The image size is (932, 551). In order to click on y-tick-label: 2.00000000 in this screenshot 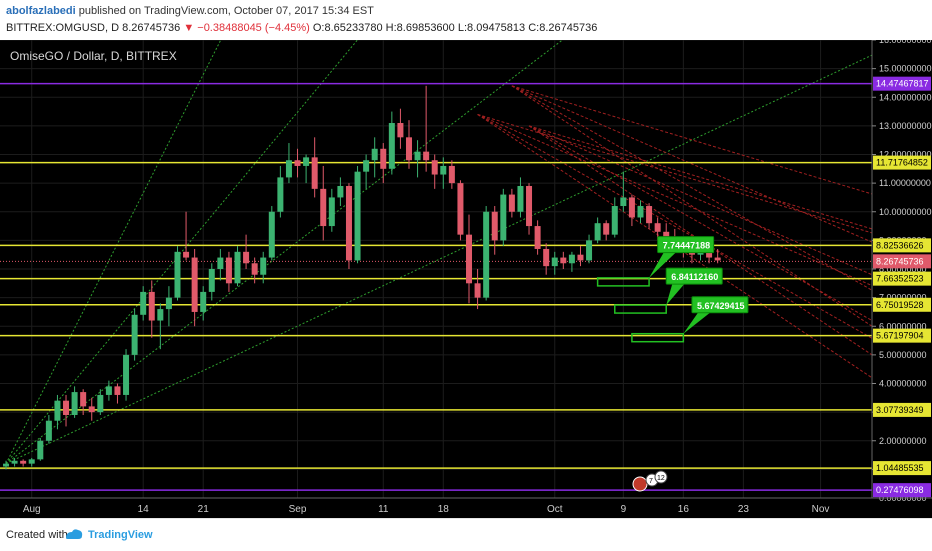, I will do `click(903, 441)`.